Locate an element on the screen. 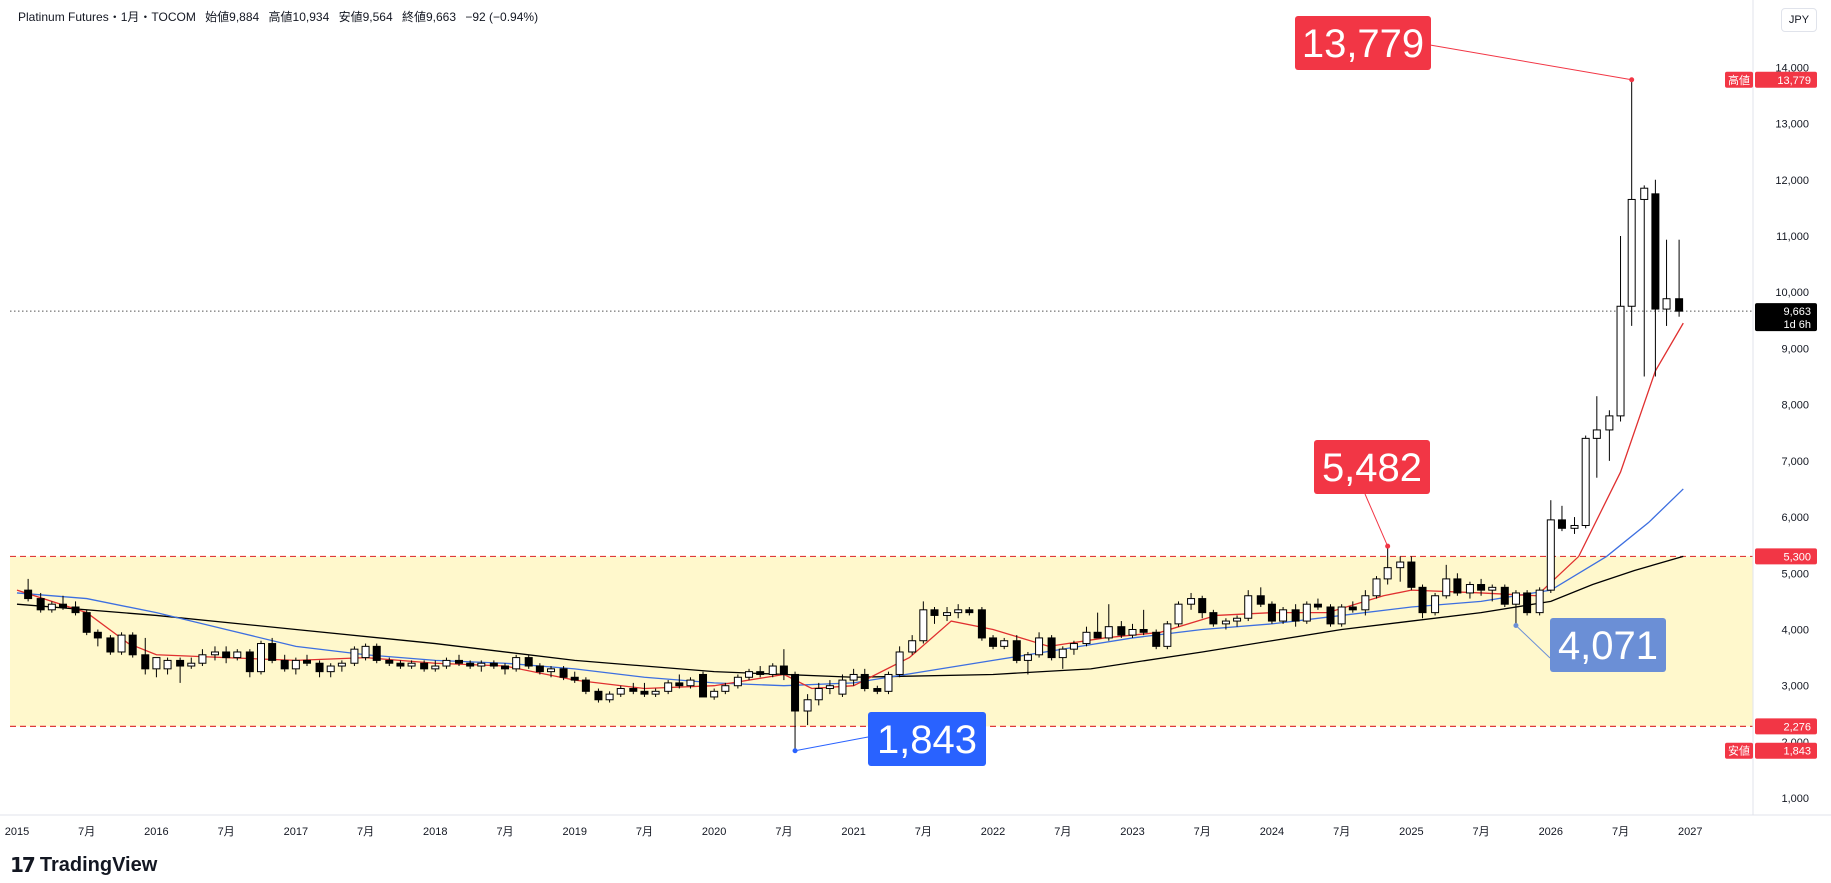  symbol-title: Platinum Futures・1月・TOCOM is located at coordinates (107, 17).